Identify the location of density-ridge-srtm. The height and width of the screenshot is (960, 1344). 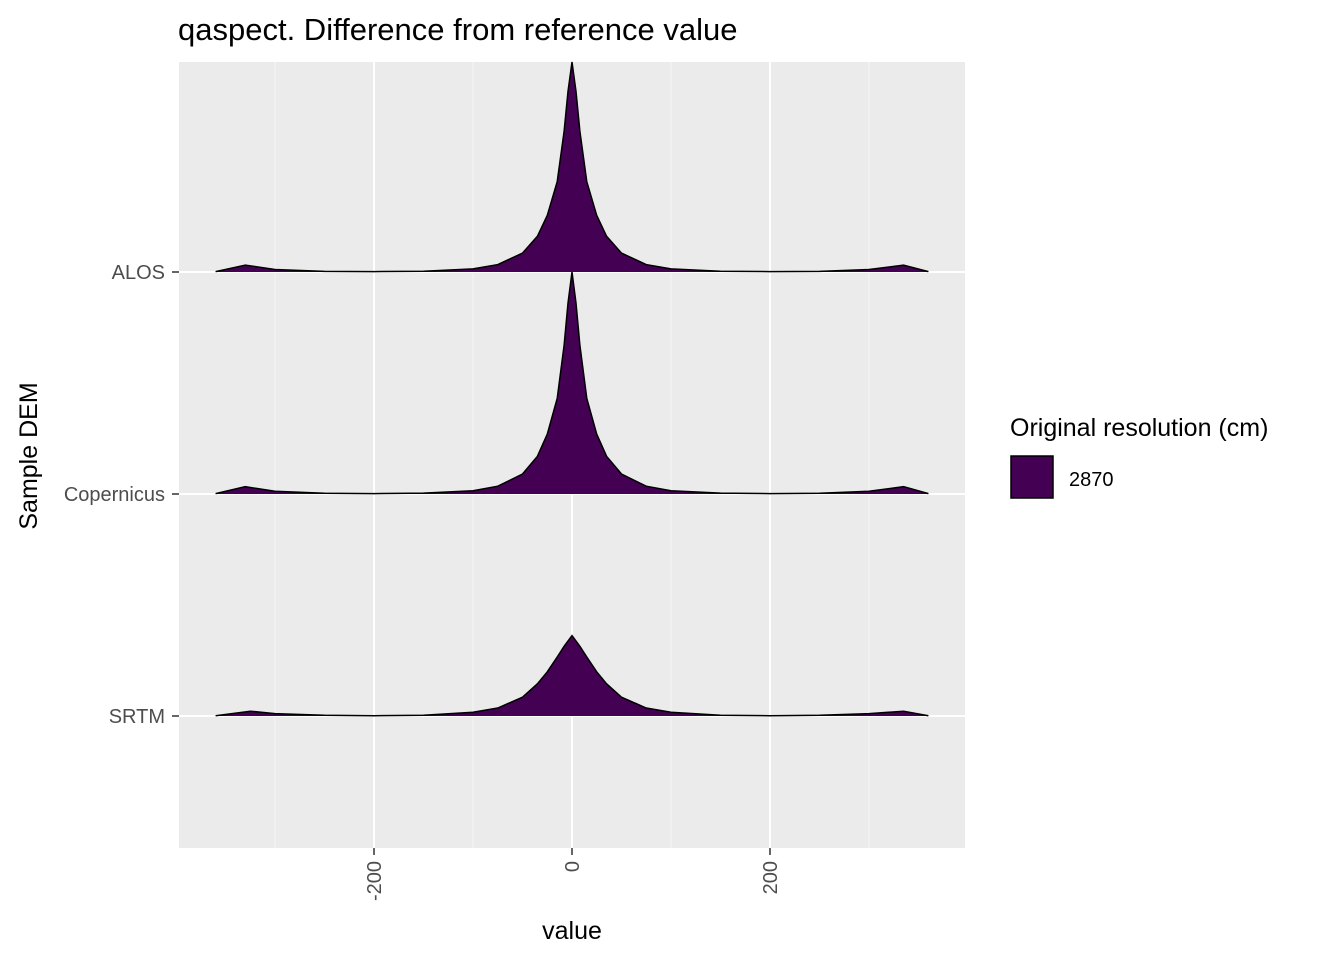
(572, 675).